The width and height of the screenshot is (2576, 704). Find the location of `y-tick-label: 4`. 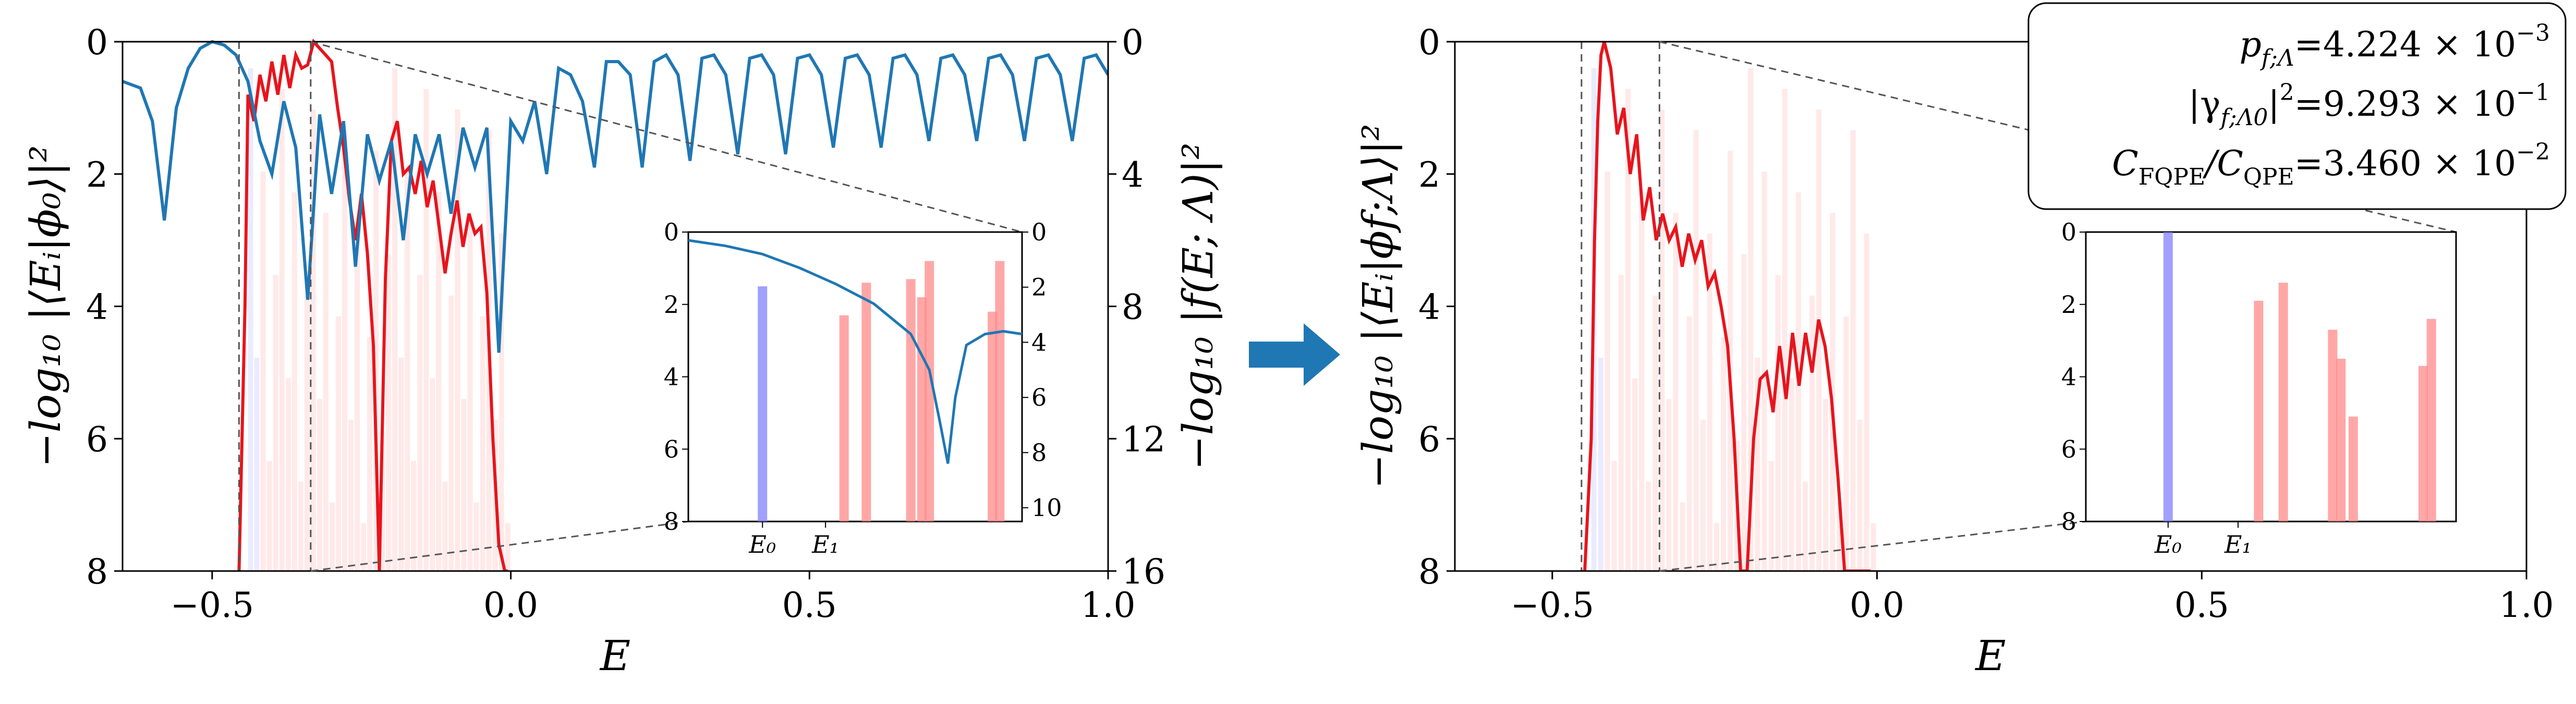

y-tick-label: 4 is located at coordinates (1429, 307).